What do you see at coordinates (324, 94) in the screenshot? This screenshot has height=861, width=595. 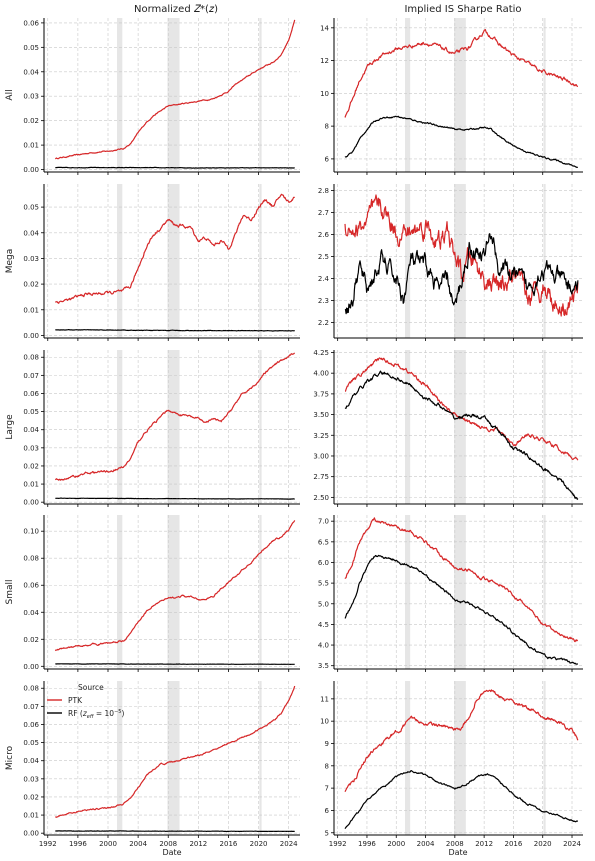 I see `y-tick-label: 10` at bounding box center [324, 94].